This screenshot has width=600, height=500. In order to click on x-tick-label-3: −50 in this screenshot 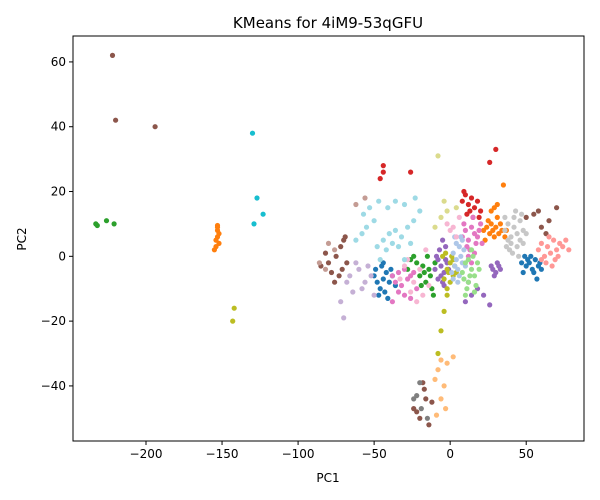, I will do `click(373, 454)`.